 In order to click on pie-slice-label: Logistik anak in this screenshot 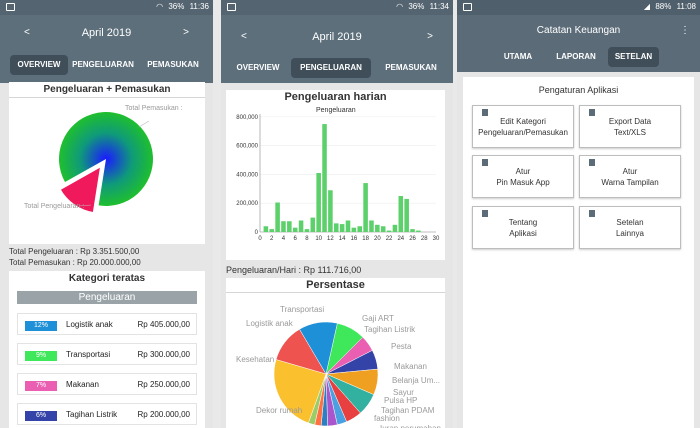, I will do `click(269, 323)`.